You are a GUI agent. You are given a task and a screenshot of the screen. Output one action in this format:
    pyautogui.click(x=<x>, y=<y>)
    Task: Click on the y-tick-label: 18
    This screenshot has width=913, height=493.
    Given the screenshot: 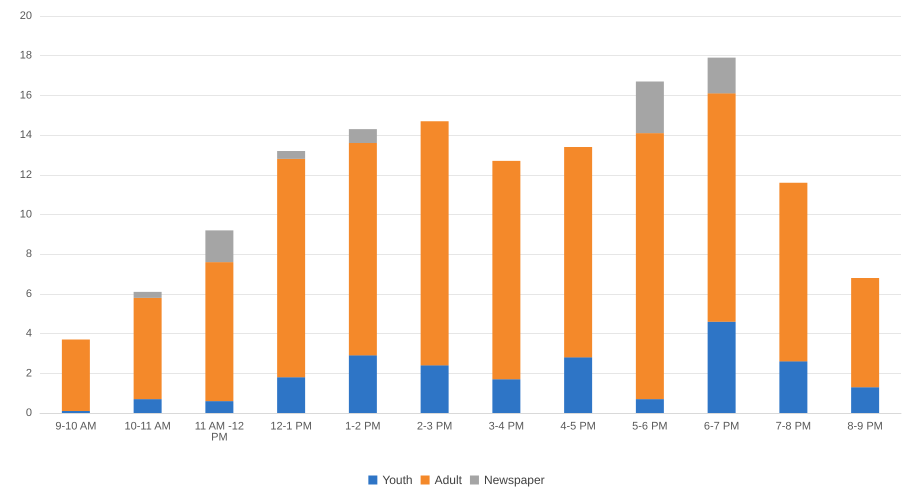 What is the action you would take?
    pyautogui.click(x=26, y=56)
    